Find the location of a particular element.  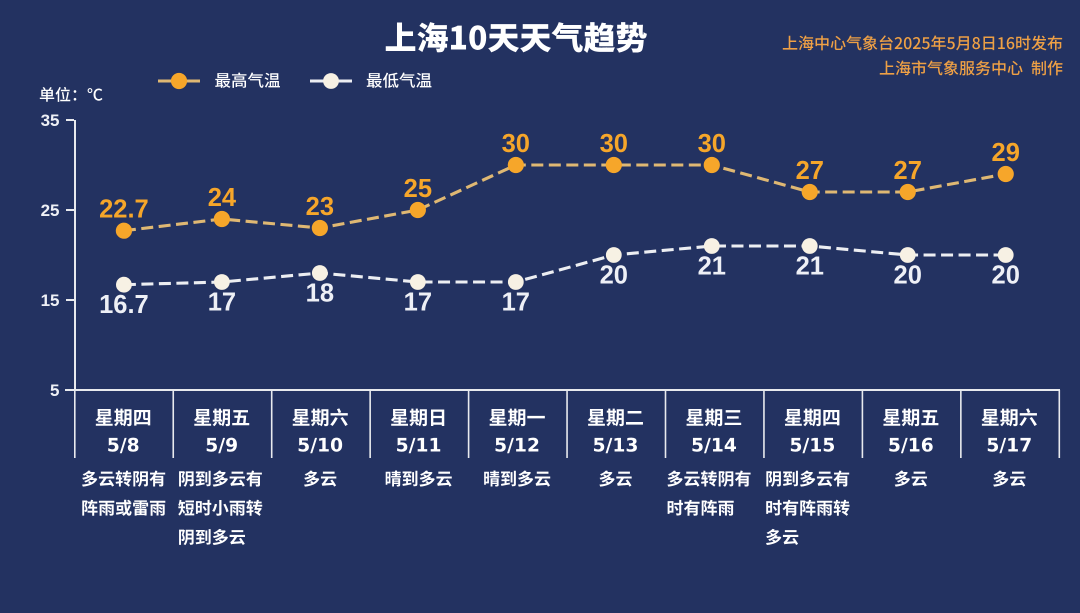

svg-text: 15 is located at coordinates (50, 300).